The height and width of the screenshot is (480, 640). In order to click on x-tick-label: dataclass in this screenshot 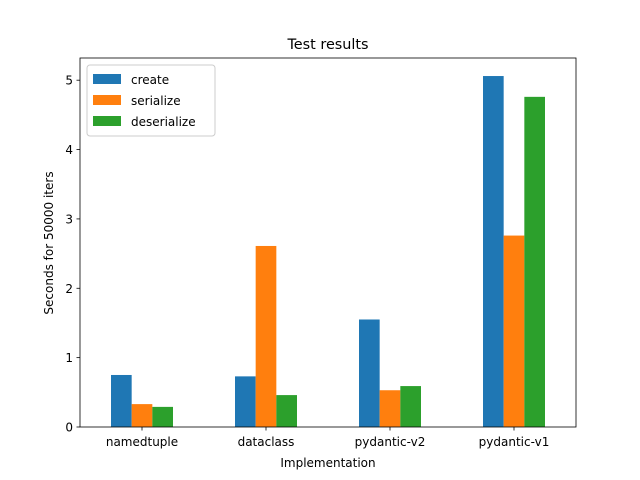, I will do `click(266, 442)`.